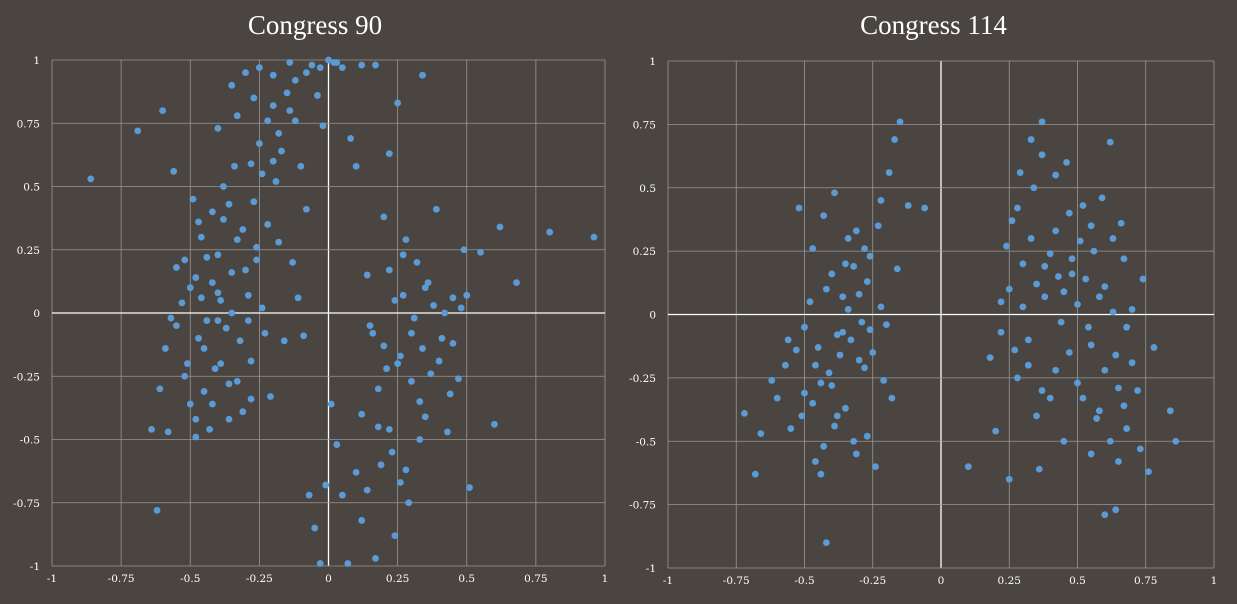 This screenshot has width=1237, height=604. What do you see at coordinates (397, 579) in the screenshot?
I see `x-tick-label: 0.25` at bounding box center [397, 579].